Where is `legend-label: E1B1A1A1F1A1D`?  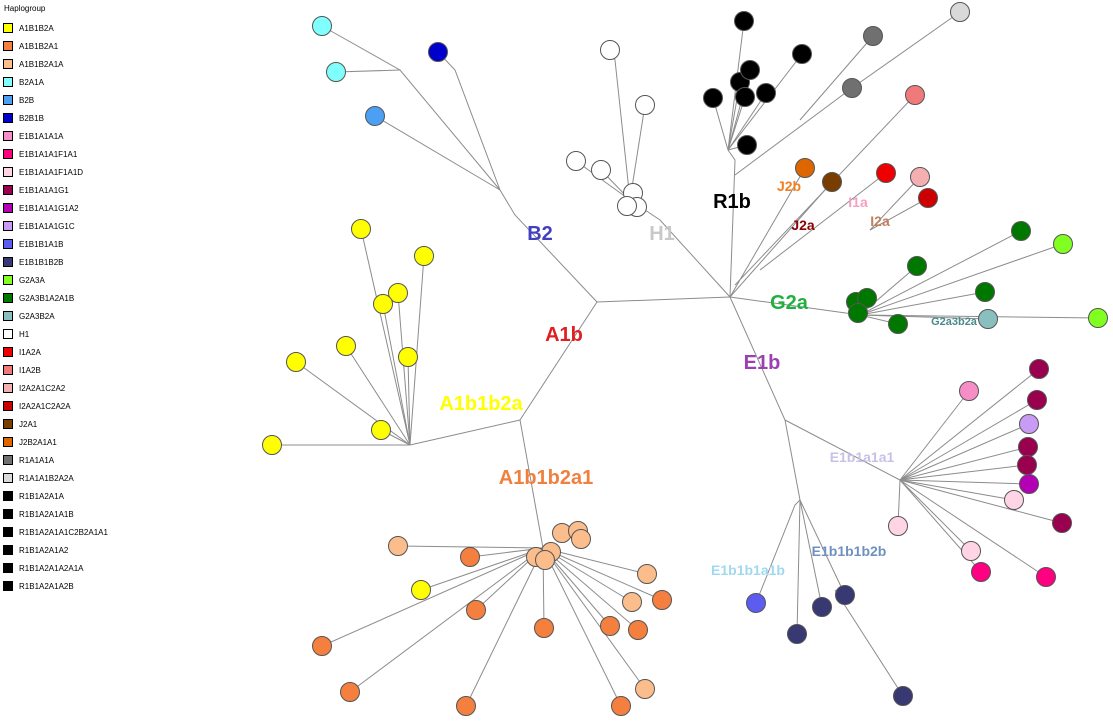
legend-label: E1B1A1A1F1A1D is located at coordinates (51, 172).